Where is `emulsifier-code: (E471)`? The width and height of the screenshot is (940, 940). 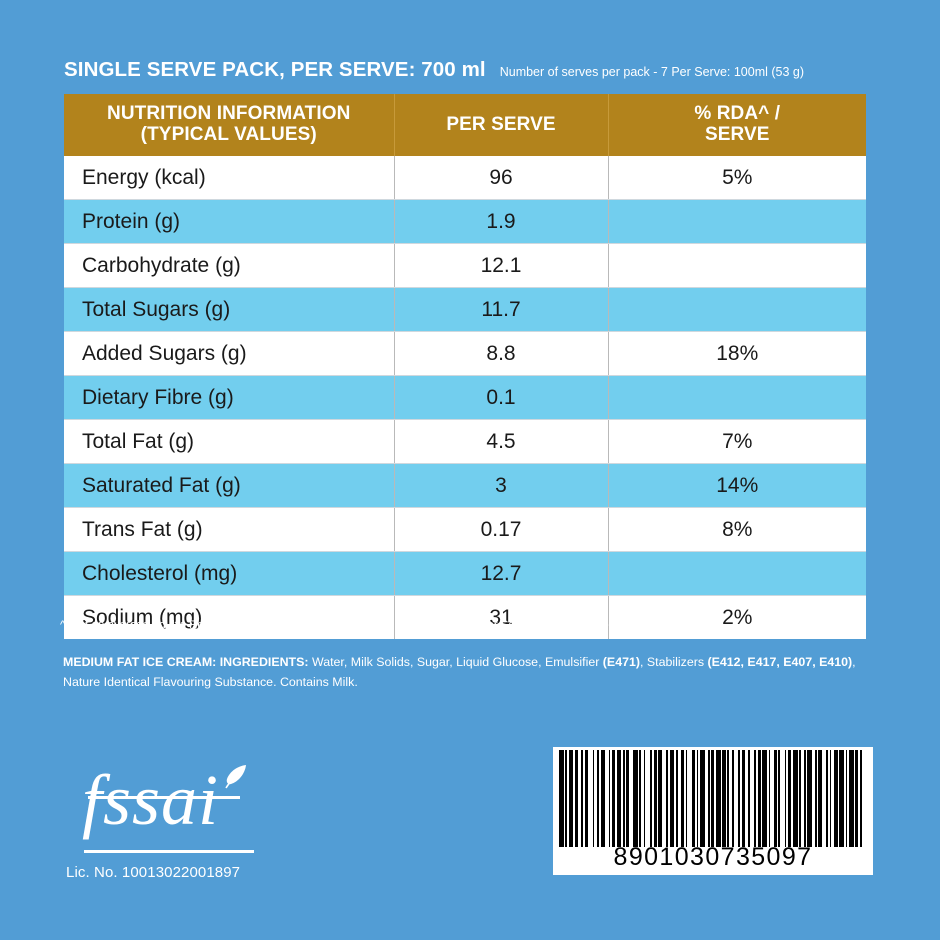
emulsifier-code: (E471) is located at coordinates (621, 662).